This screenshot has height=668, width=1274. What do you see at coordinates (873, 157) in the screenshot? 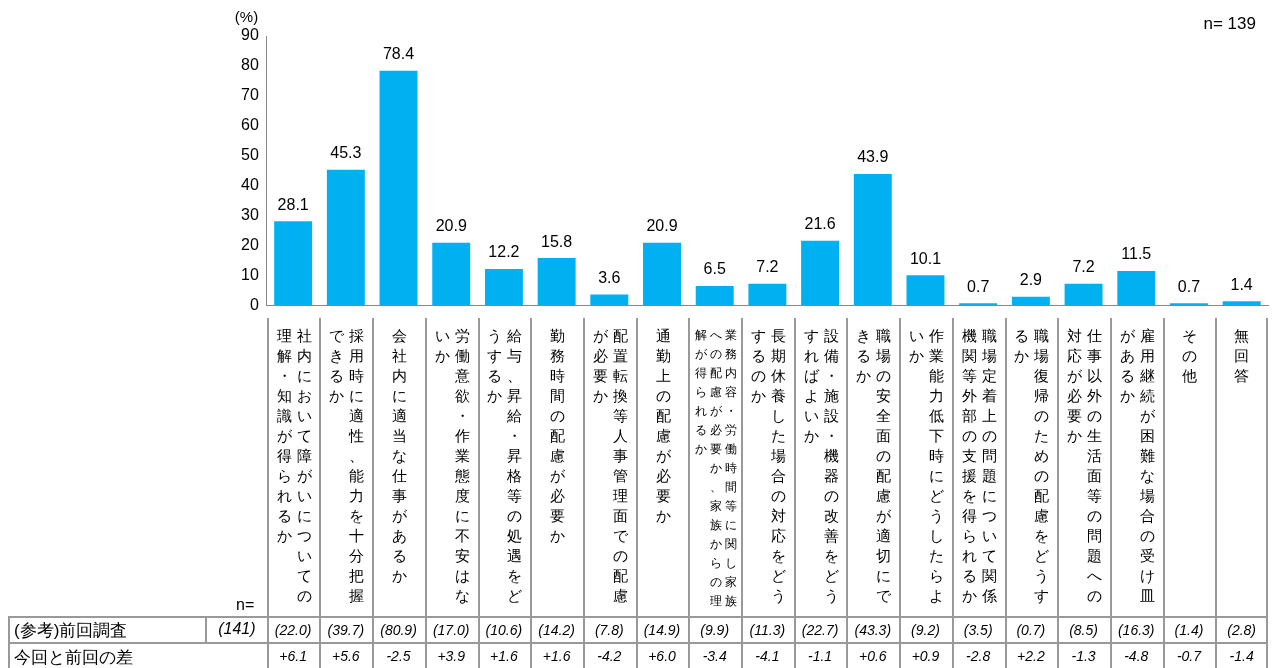
I see `data-label: 43.9` at bounding box center [873, 157].